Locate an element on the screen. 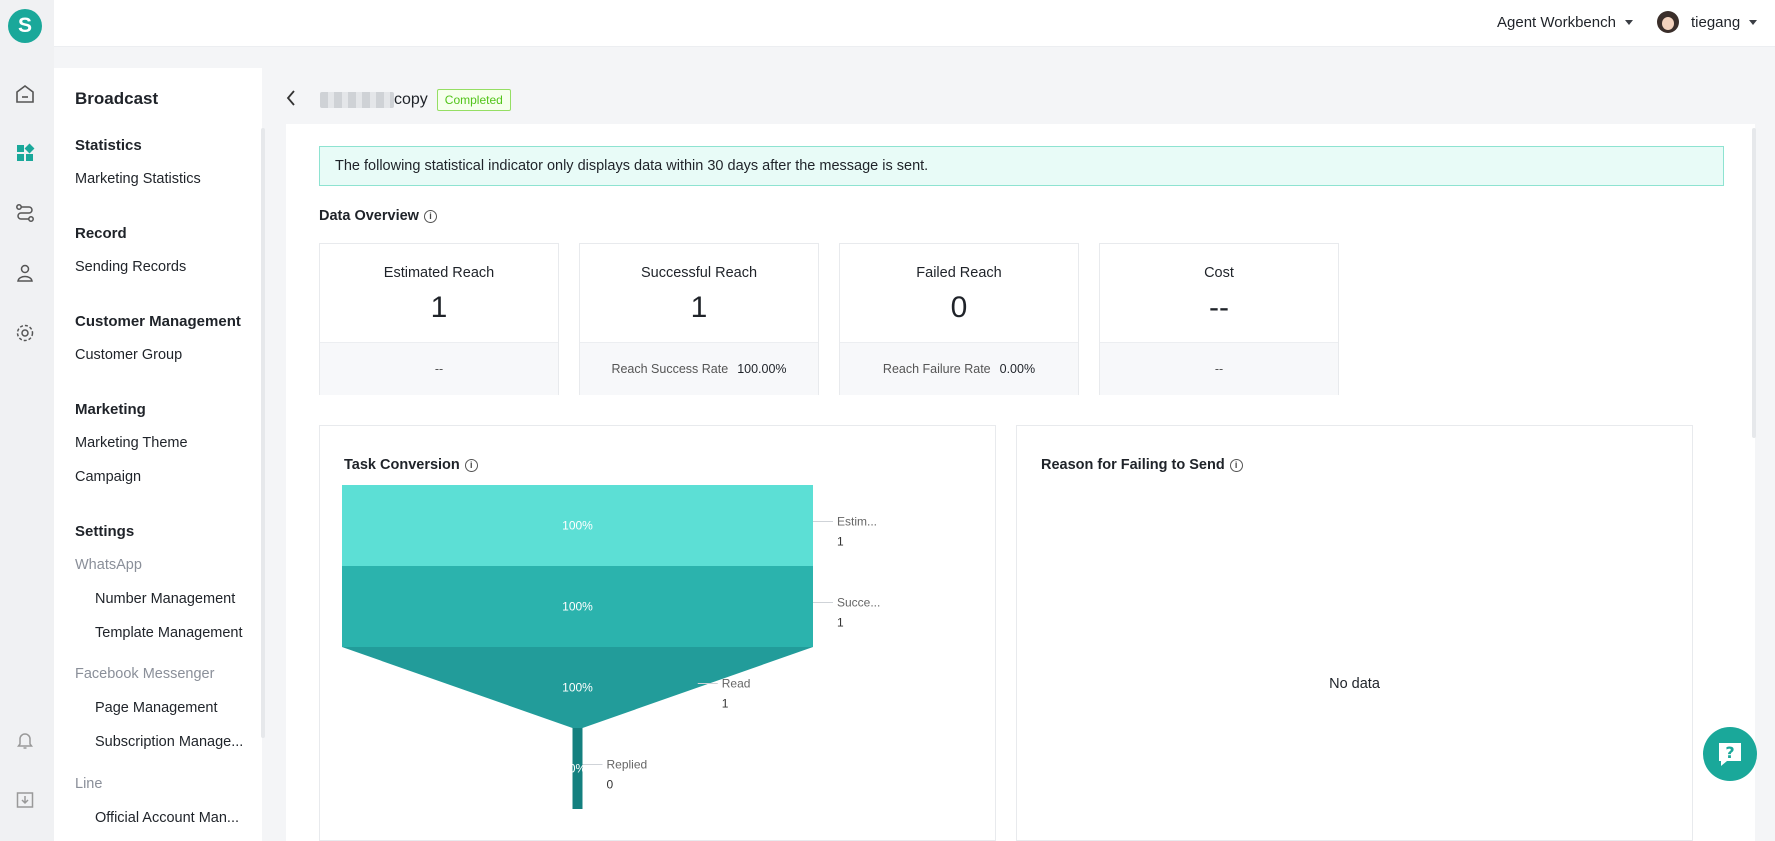 This screenshot has height=841, width=1775. help-button: ? is located at coordinates (1730, 754).